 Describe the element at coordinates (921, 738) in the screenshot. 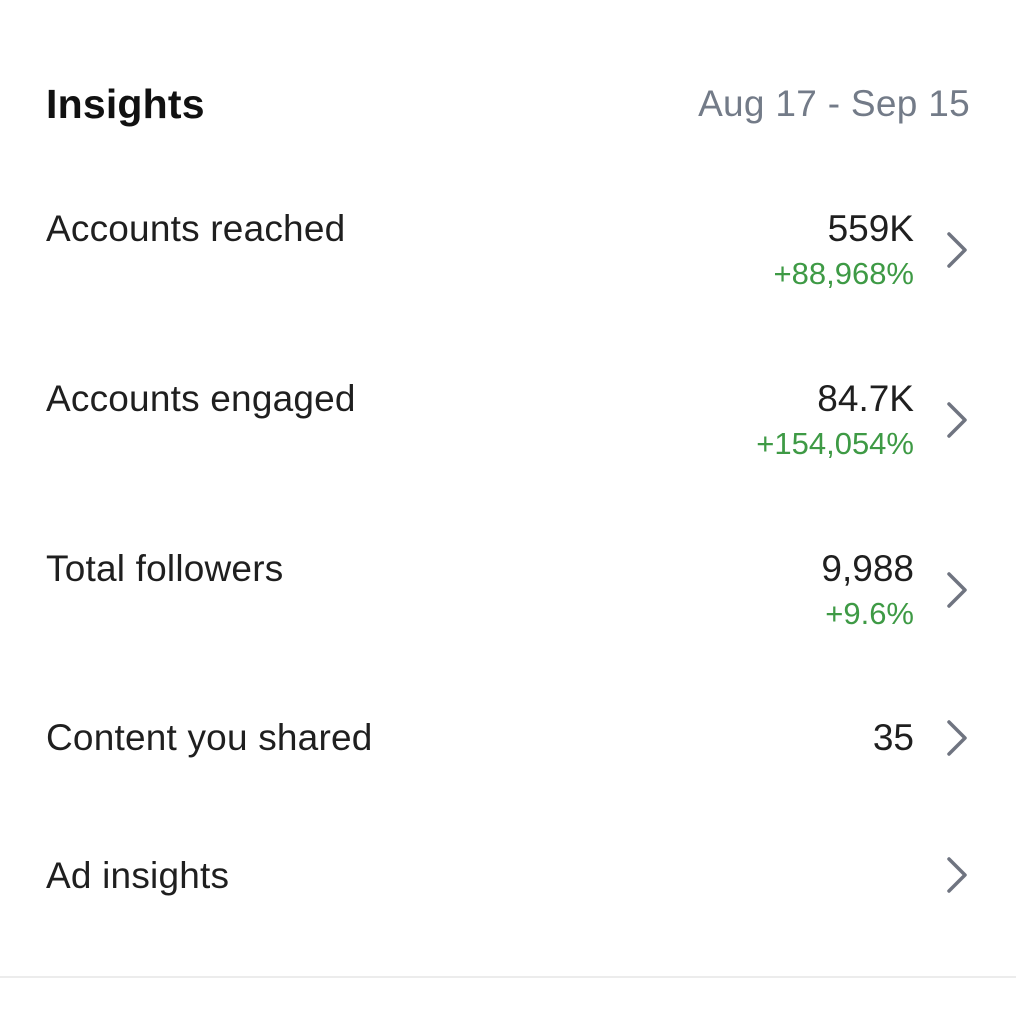

I see `row-right: 35` at that location.